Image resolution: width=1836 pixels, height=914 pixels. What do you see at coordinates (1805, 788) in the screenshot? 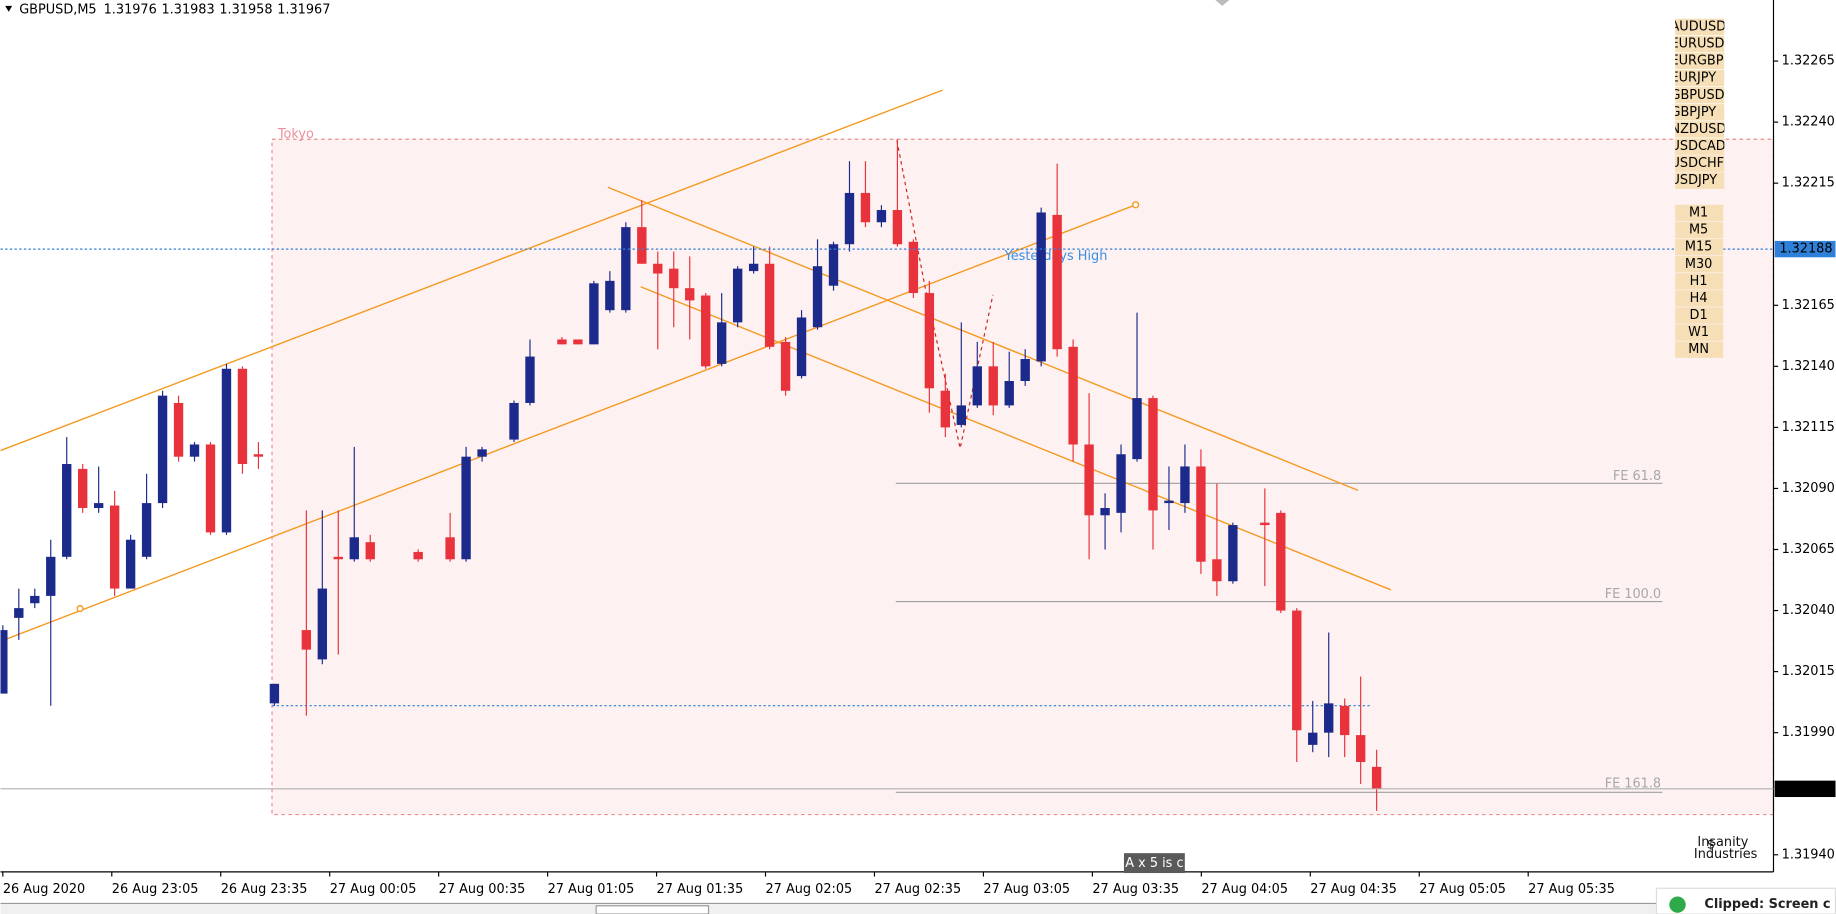
I see `price-label: 1.31967` at bounding box center [1805, 788].